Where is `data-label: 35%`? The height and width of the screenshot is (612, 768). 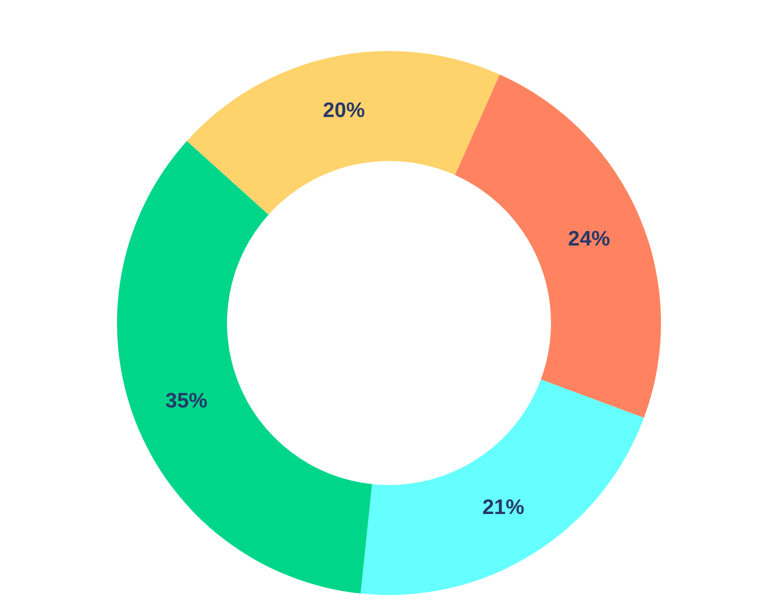
data-label: 35% is located at coordinates (186, 400).